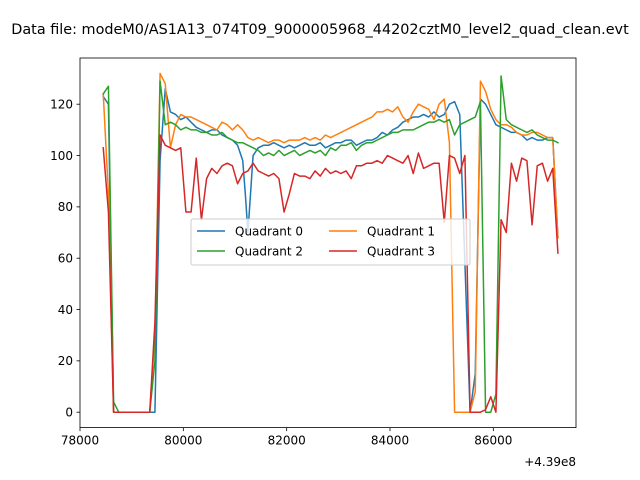 This screenshot has height=480, width=640. I want to click on x-tick-label: 80000, so click(183, 441).